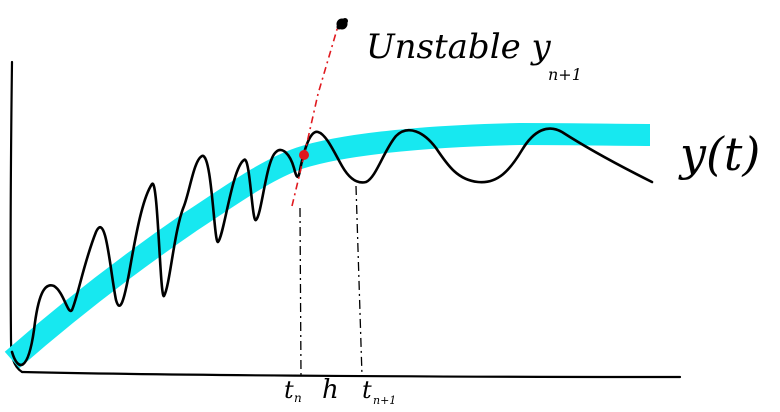 The width and height of the screenshot is (780, 412). What do you see at coordinates (384, 400) in the screenshot?
I see `t-n1-label-subscript: n+1` at bounding box center [384, 400].